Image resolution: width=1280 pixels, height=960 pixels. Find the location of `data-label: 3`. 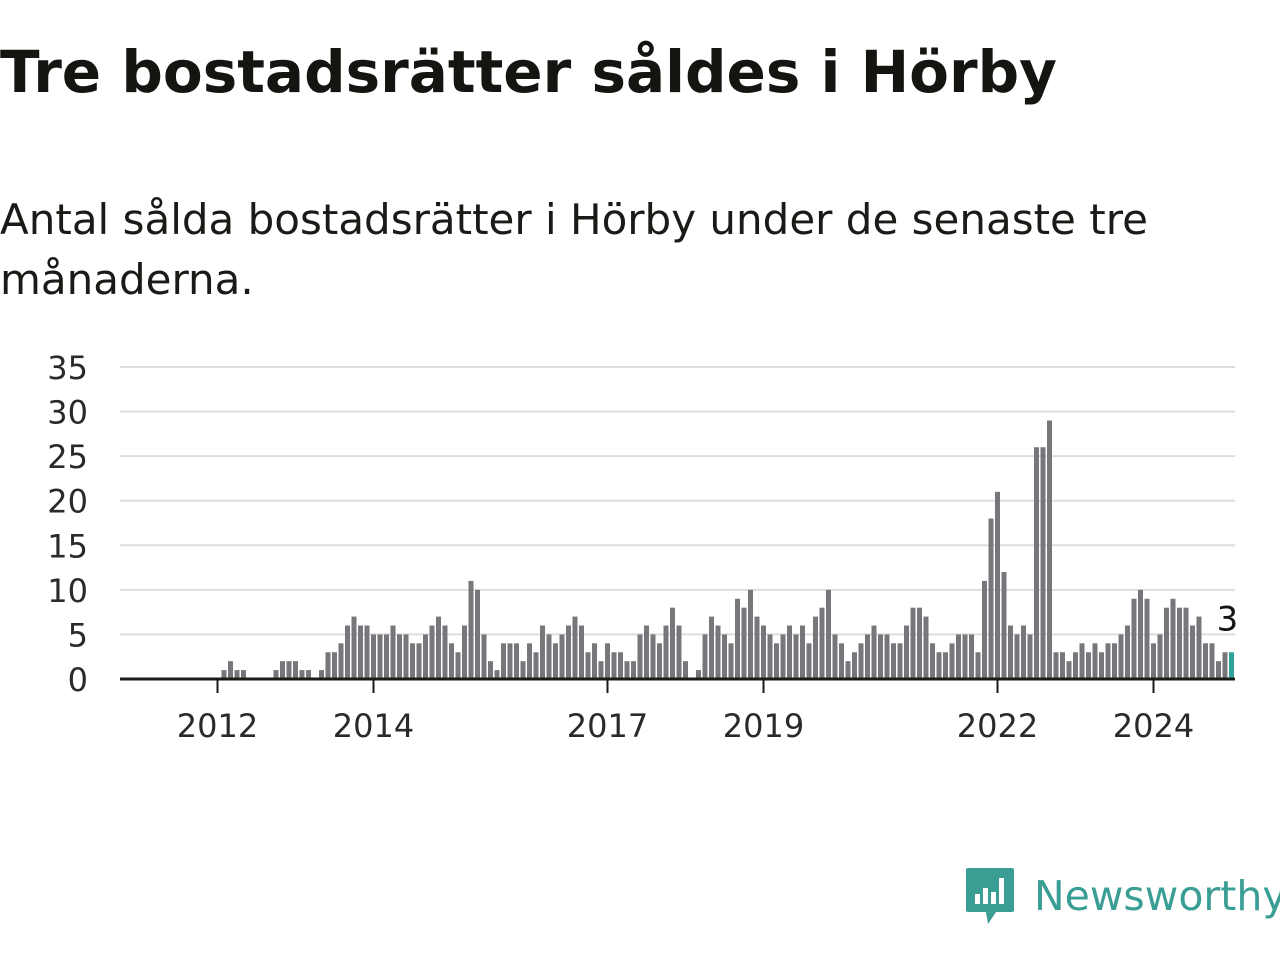

data-label: 3 is located at coordinates (1228, 619).